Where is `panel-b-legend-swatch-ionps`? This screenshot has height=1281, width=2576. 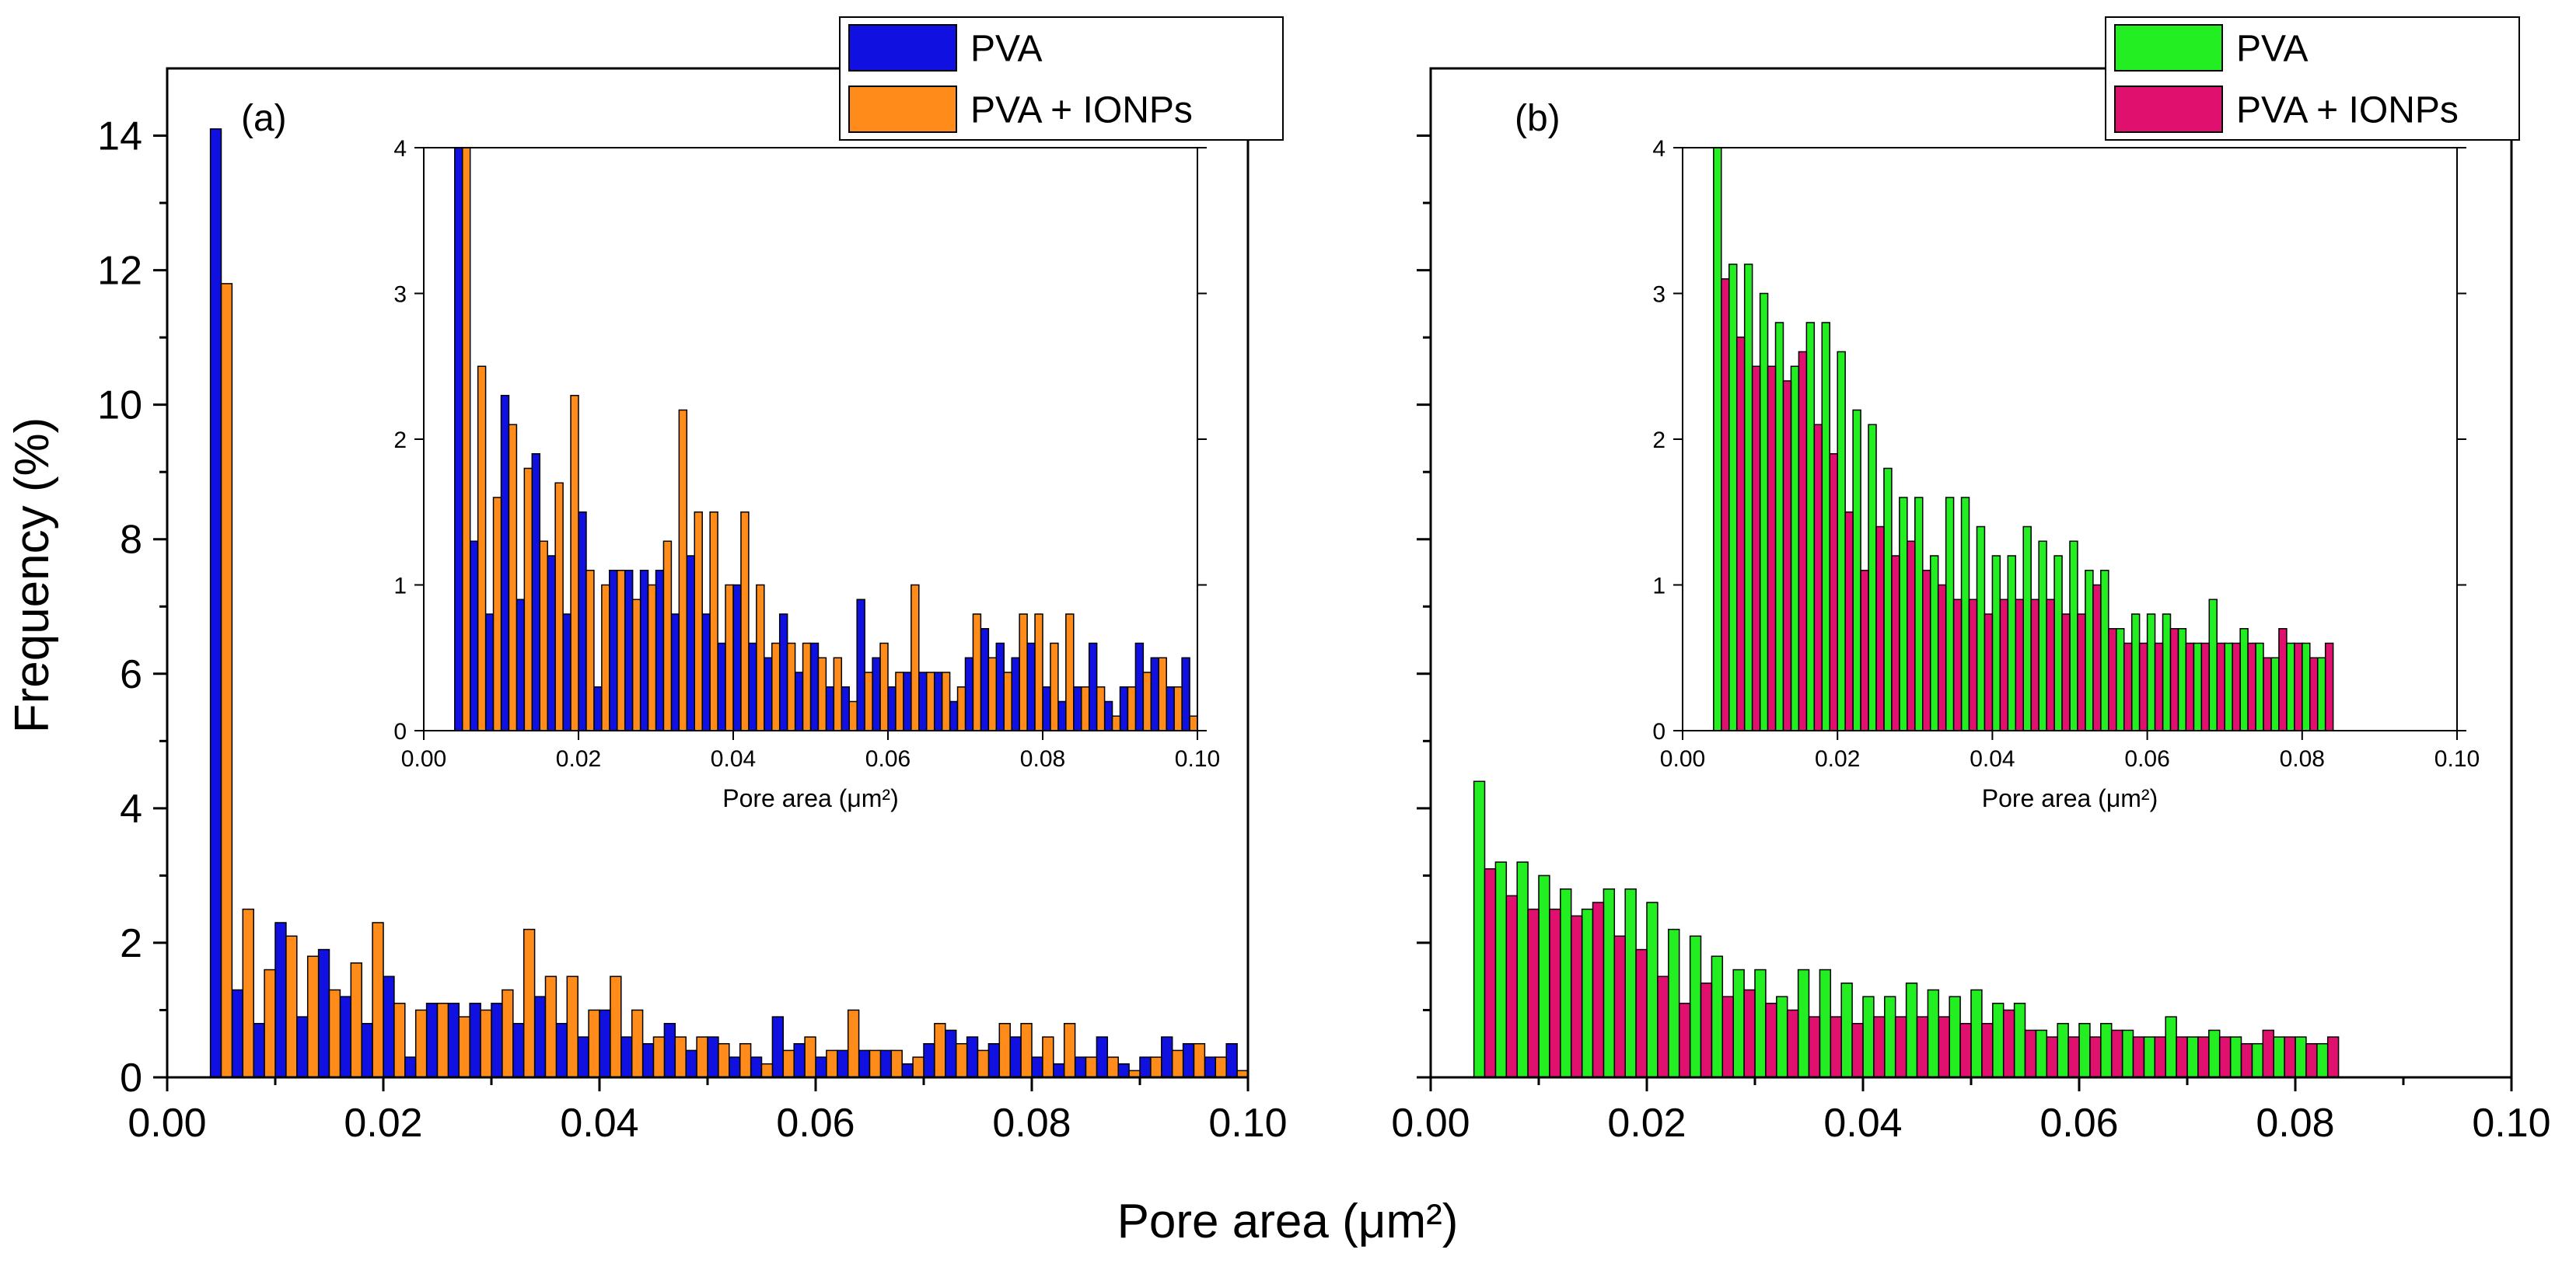 panel-b-legend-swatch-ionps is located at coordinates (2168, 109).